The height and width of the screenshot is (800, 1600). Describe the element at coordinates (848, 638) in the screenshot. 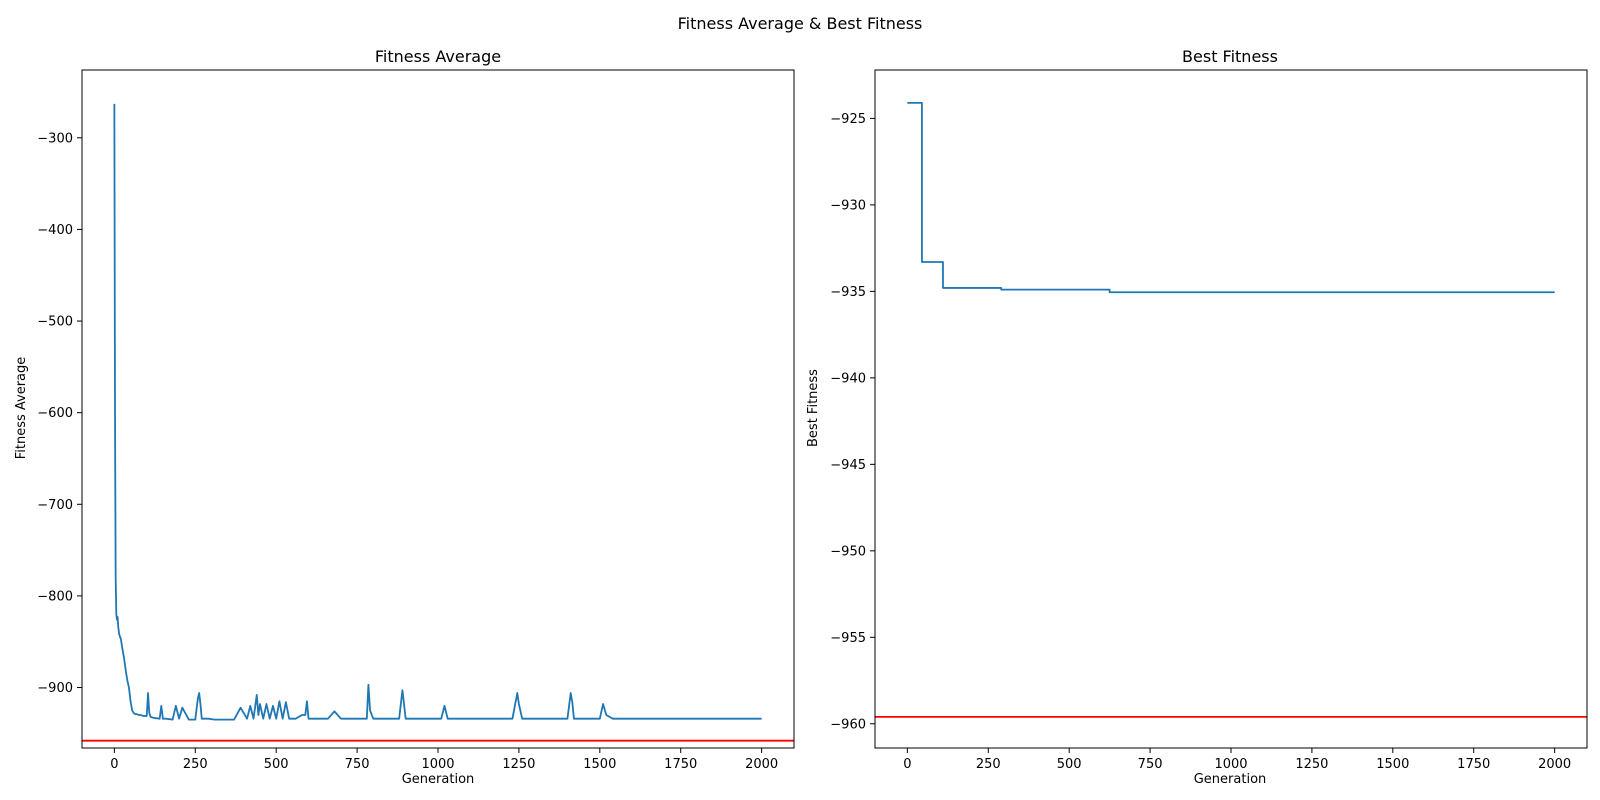

I see `y-tick-label: −955` at that location.